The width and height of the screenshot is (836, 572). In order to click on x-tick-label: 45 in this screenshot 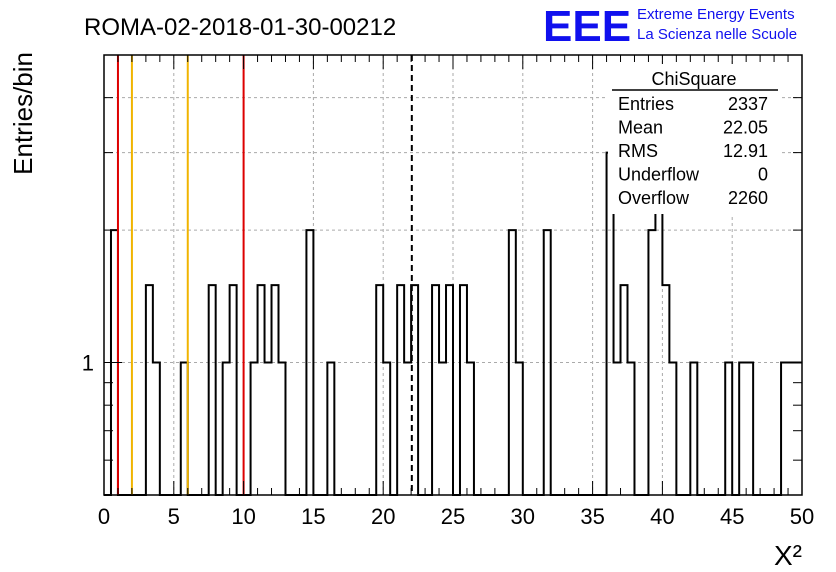, I will do `click(732, 516)`.